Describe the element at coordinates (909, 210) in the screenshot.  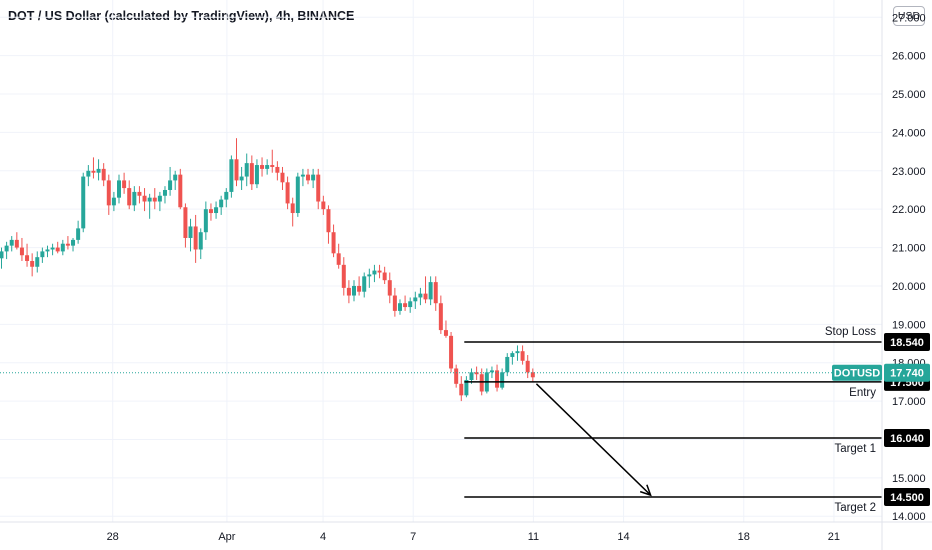
I see `y-tick-label: 22.000` at that location.